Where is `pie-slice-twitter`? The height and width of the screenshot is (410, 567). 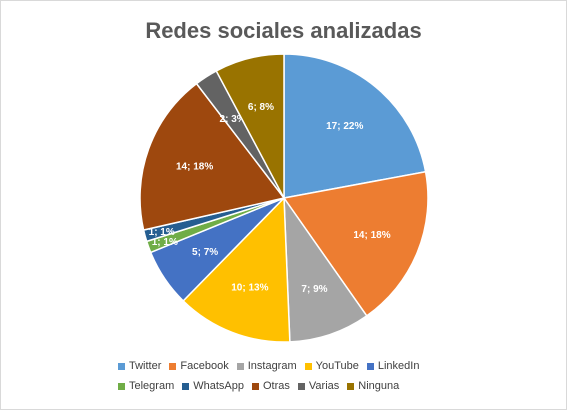 pie-slice-twitter is located at coordinates (355, 126).